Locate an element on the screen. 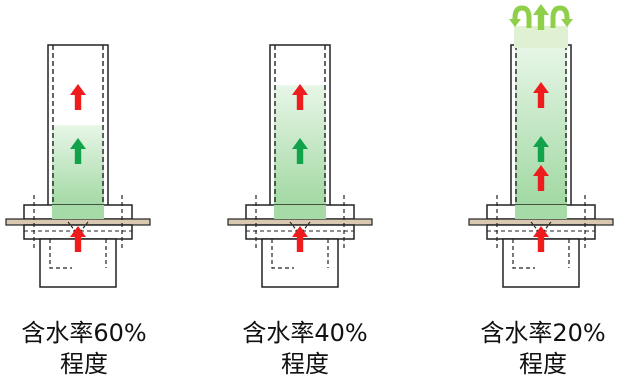 This screenshot has width=628, height=385. caption-60: 含水率60% 程度 is located at coordinates (92, 349).